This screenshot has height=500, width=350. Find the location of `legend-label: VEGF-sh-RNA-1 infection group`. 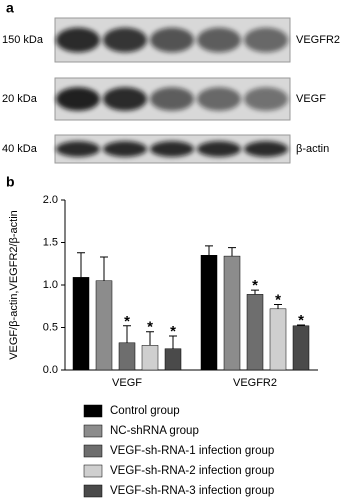

legend-label: VEGF-sh-RNA-1 infection group is located at coordinates (192, 451).